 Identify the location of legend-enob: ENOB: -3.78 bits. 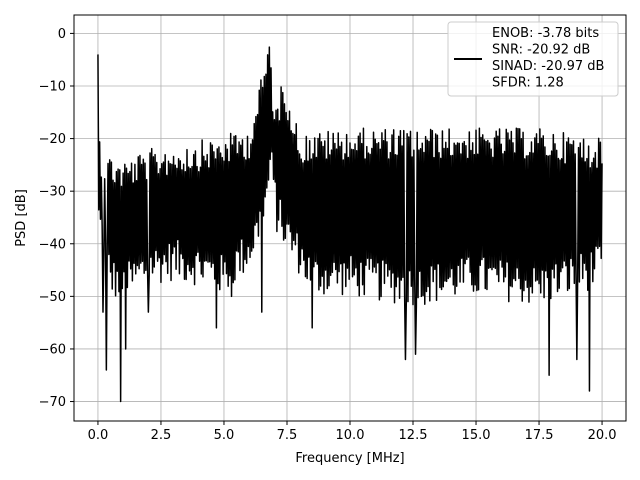
(545, 33).